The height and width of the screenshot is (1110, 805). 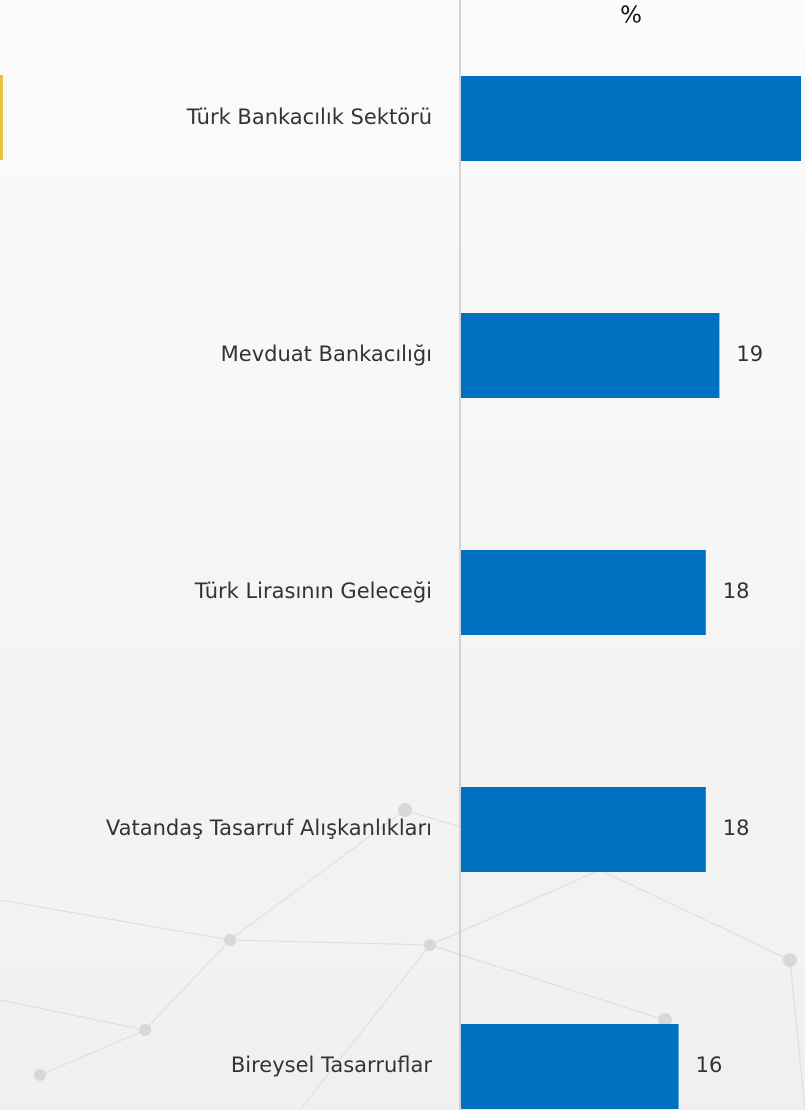 I want to click on category-label: Türk Lirasının Geleceği, so click(x=313, y=591).